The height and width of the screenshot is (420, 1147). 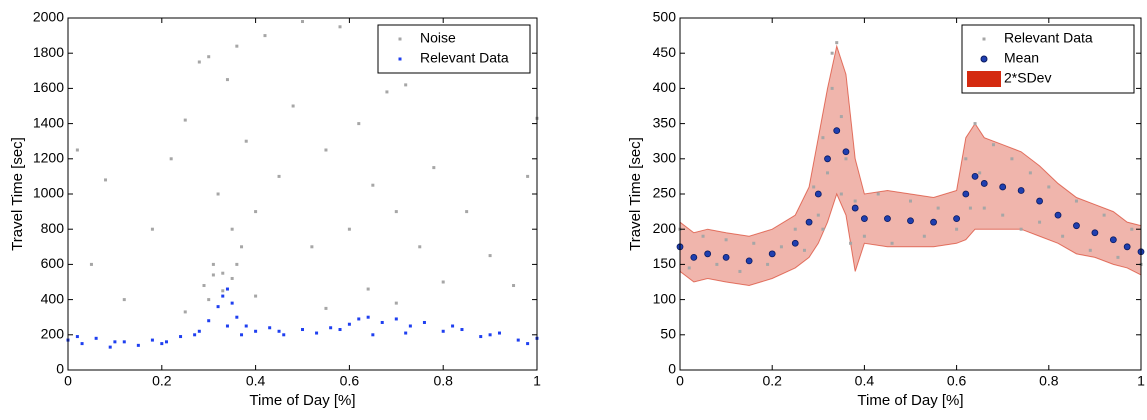 What do you see at coordinates (910, 400) in the screenshot?
I see `x-axis-label: Time of Day [%]` at bounding box center [910, 400].